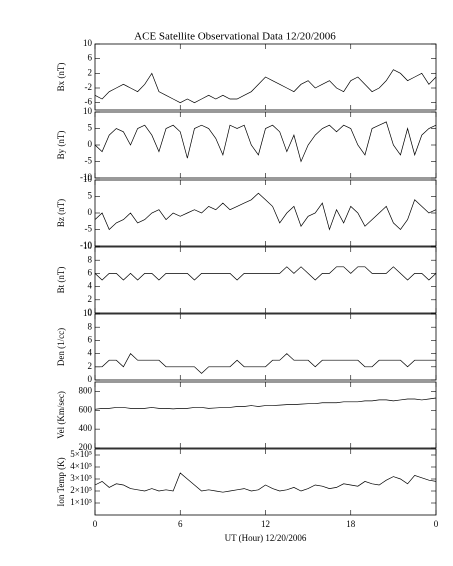  I want to click on y-axis-label: By (nT), so click(61, 145).